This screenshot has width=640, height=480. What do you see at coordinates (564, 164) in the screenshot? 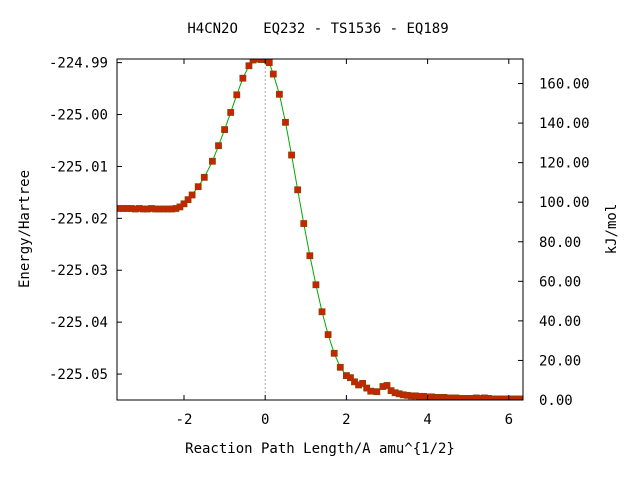
I see `y2-tick-label: 120.00` at bounding box center [564, 164].